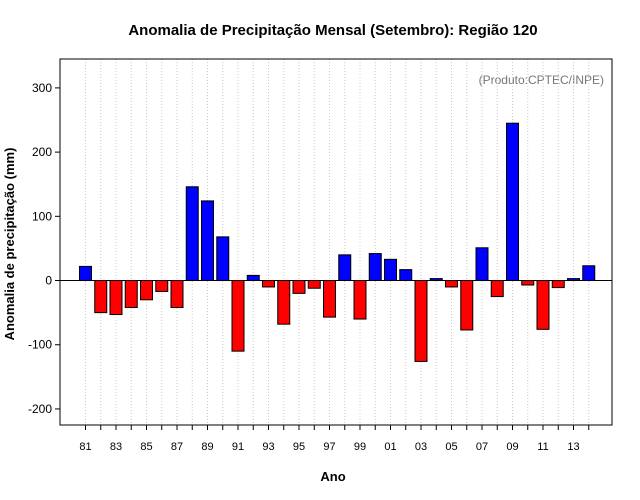  What do you see at coordinates (451, 447) in the screenshot?
I see `x-tick-label: 05` at bounding box center [451, 447].